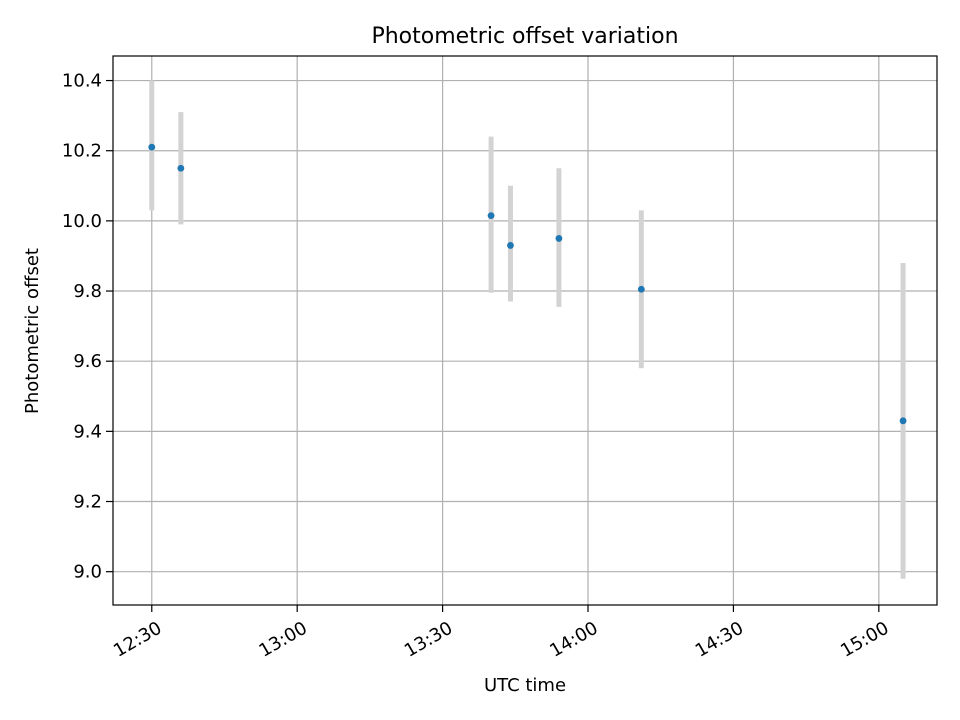 The width and height of the screenshot is (960, 720). What do you see at coordinates (87, 291) in the screenshot?
I see `y-tick-label: 9.8` at bounding box center [87, 291].